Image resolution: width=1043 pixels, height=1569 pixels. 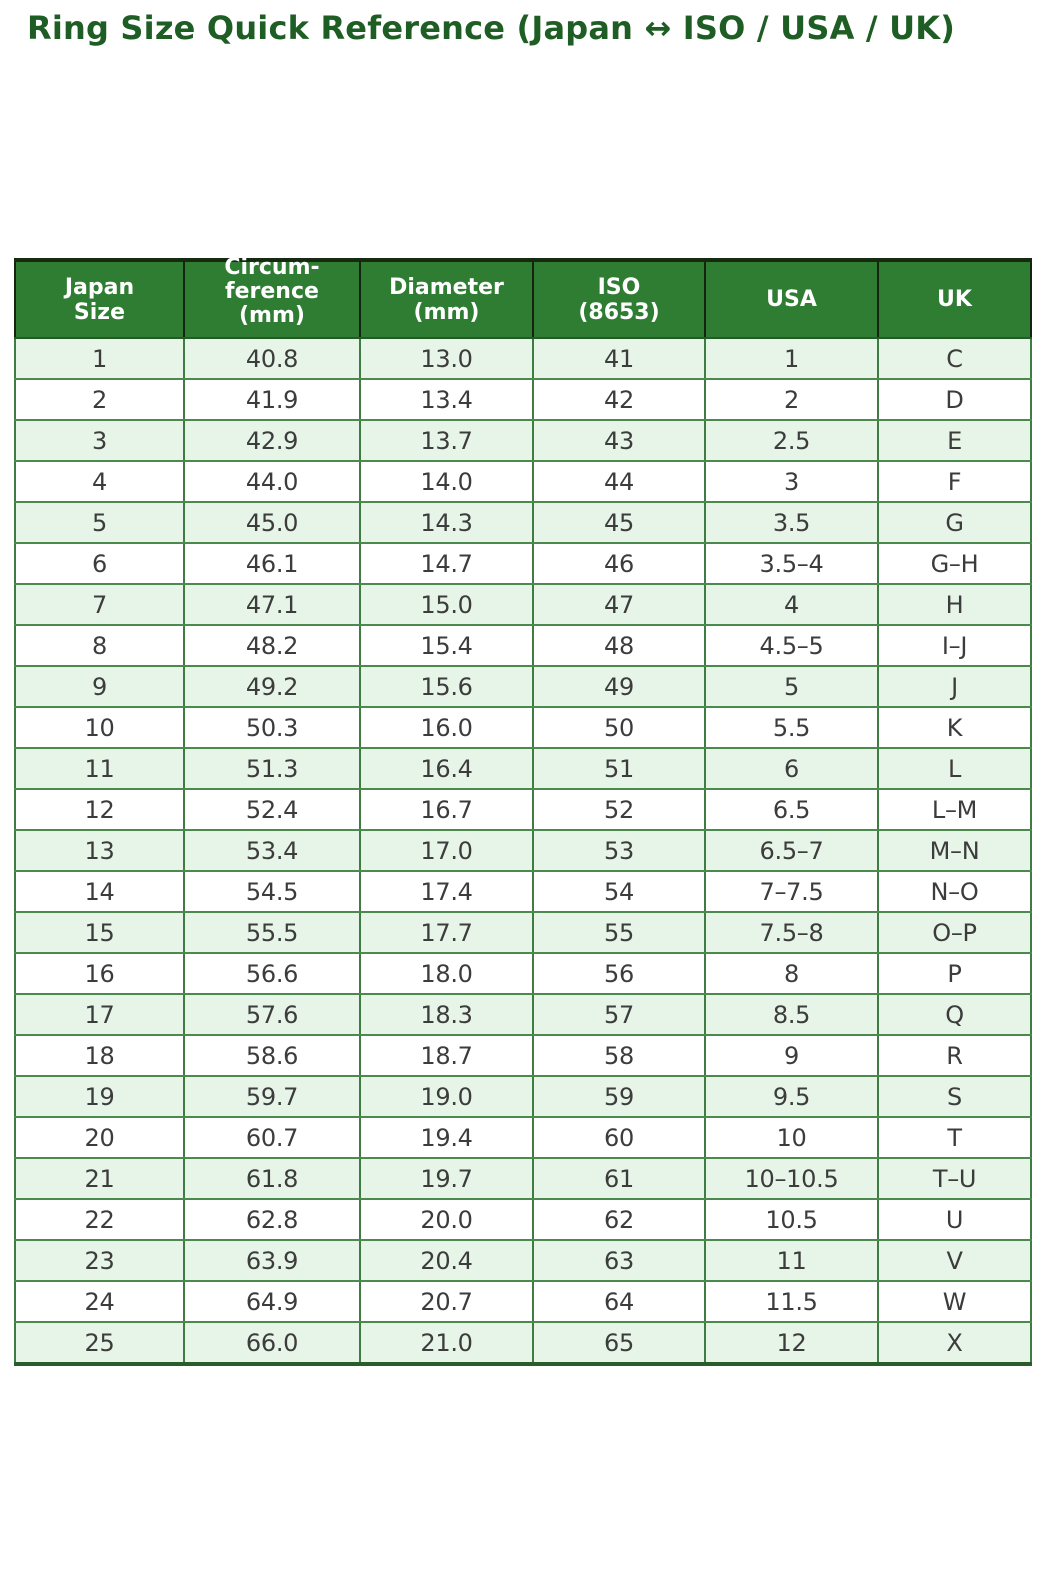 I want to click on table-row: 25 66.0 21.0 65 12 X, so click(x=523, y=1343).